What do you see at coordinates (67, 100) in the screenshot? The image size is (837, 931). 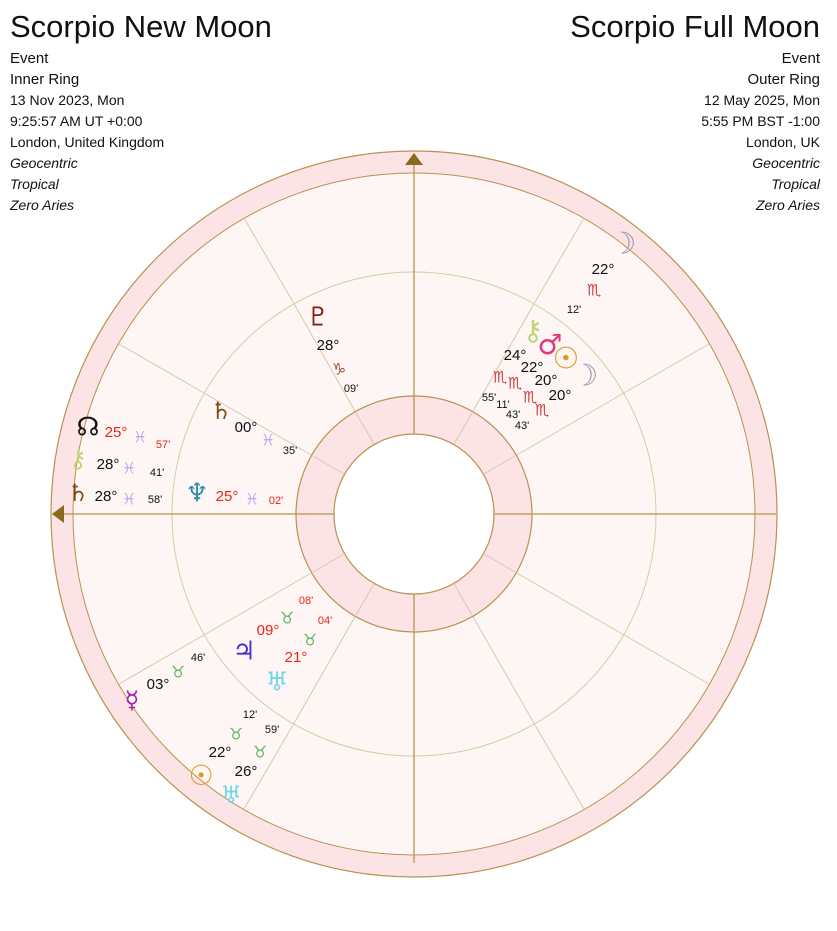 I see `inner-chart-date: 13 Nov 2023, Mon` at bounding box center [67, 100].